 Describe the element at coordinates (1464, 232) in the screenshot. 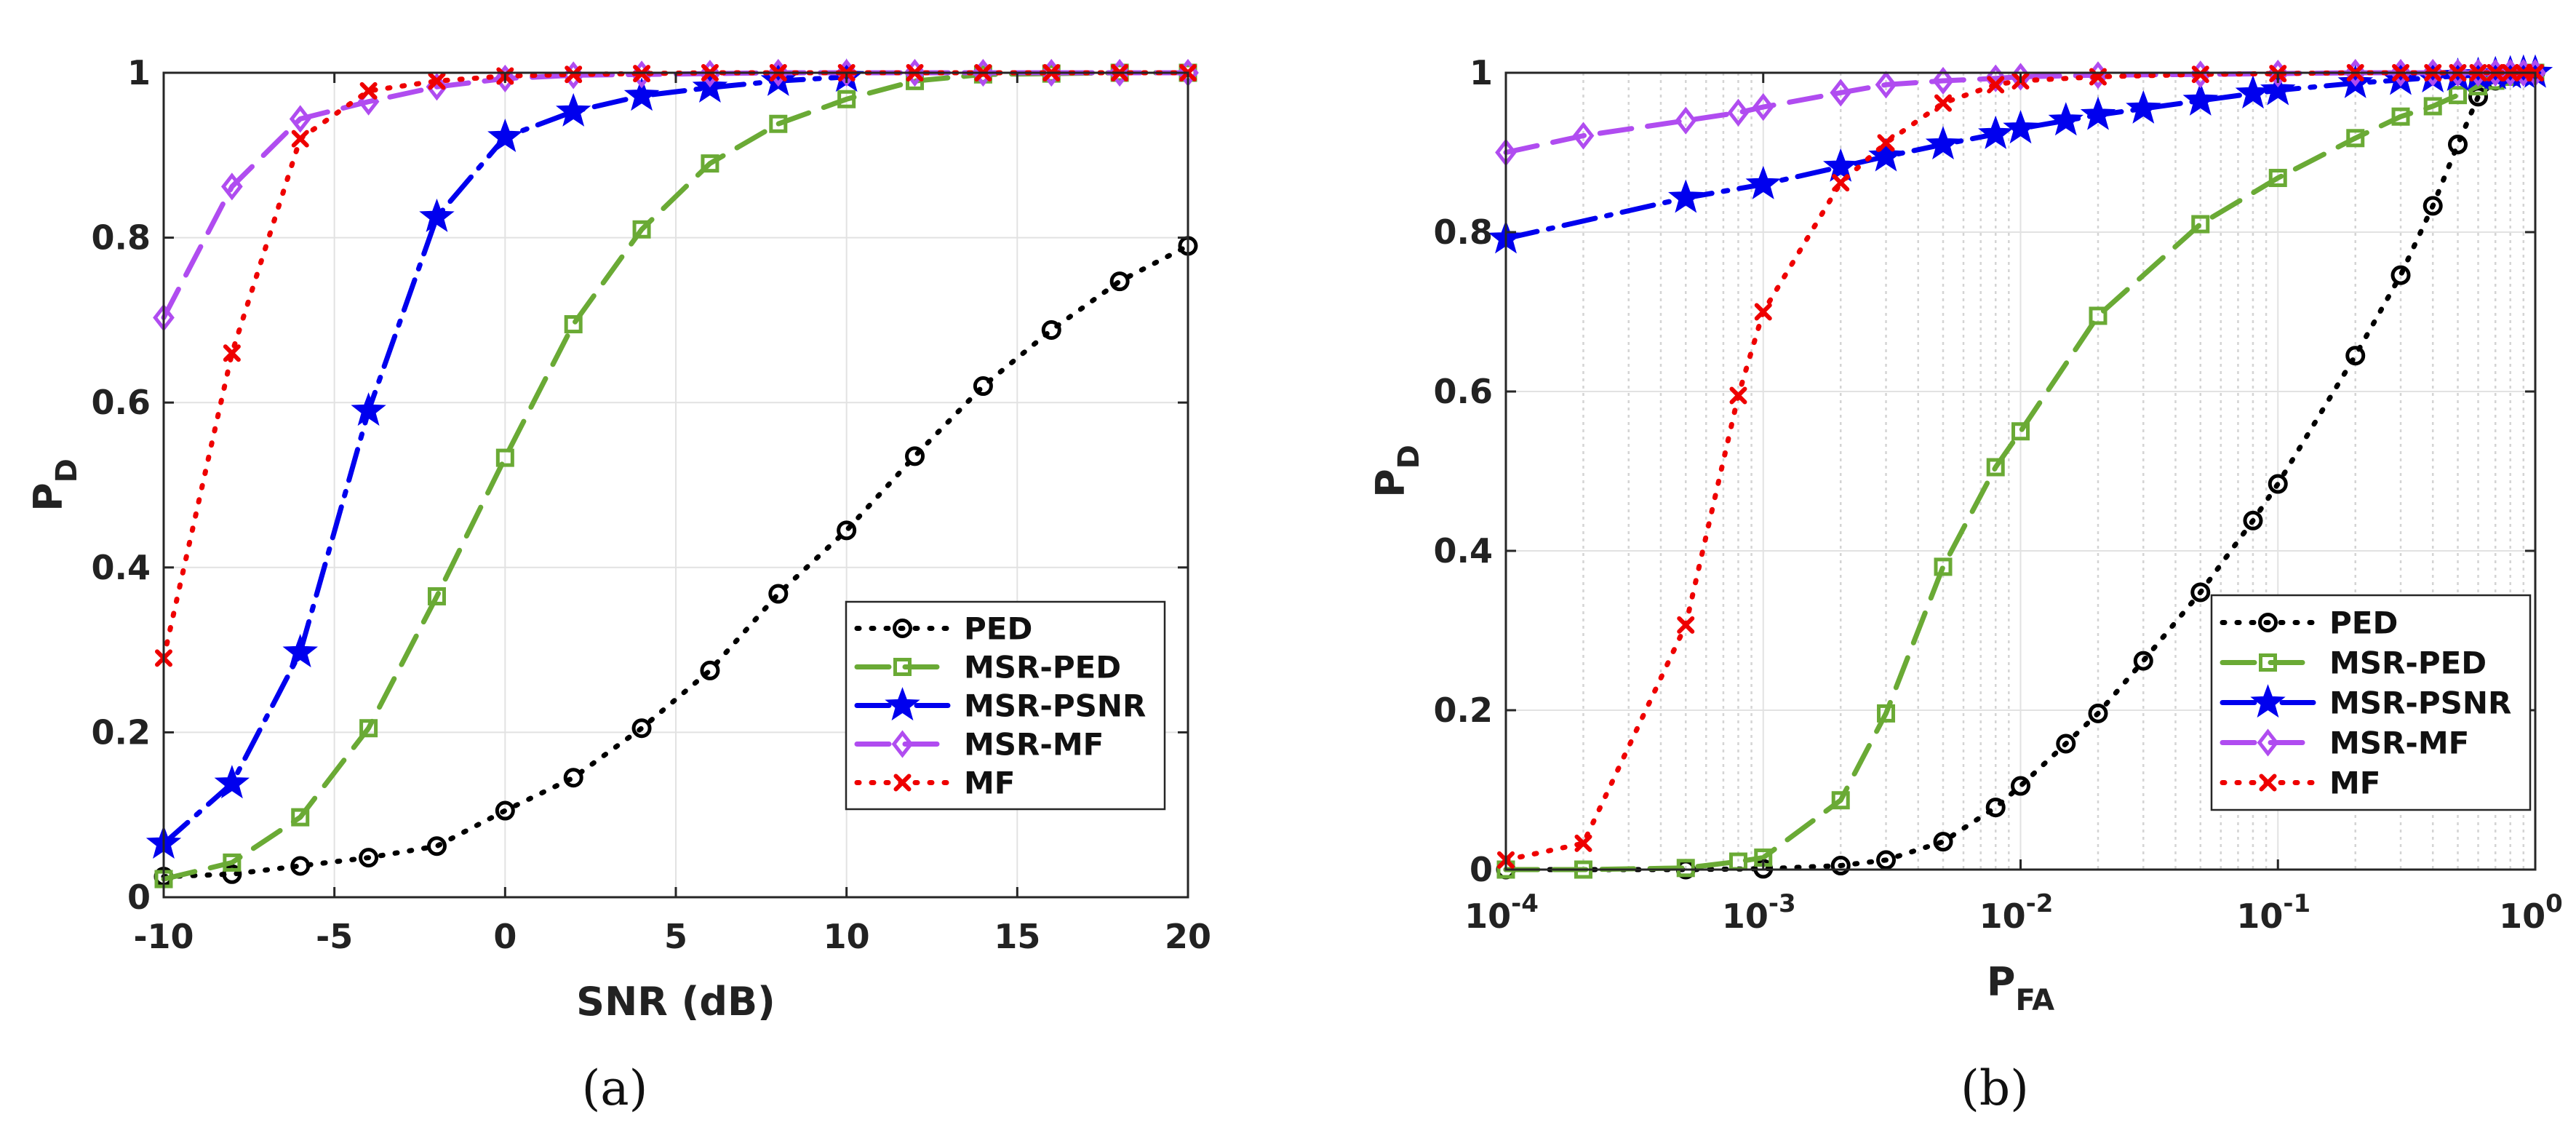

I see `y-tick-label: 0.8` at that location.